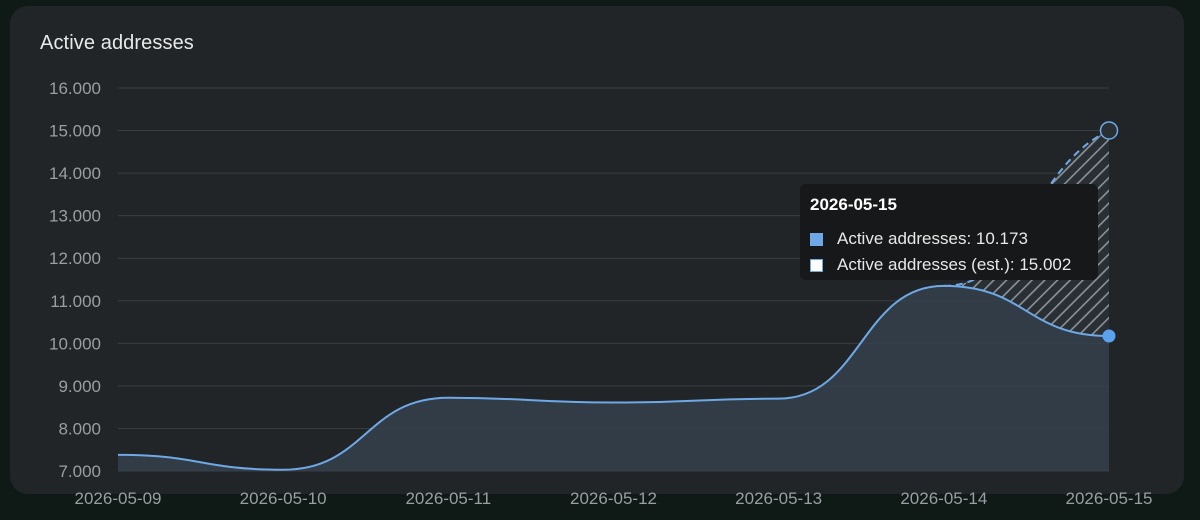  Describe the element at coordinates (1109, 130) in the screenshot. I see `data-point-estimate` at that location.